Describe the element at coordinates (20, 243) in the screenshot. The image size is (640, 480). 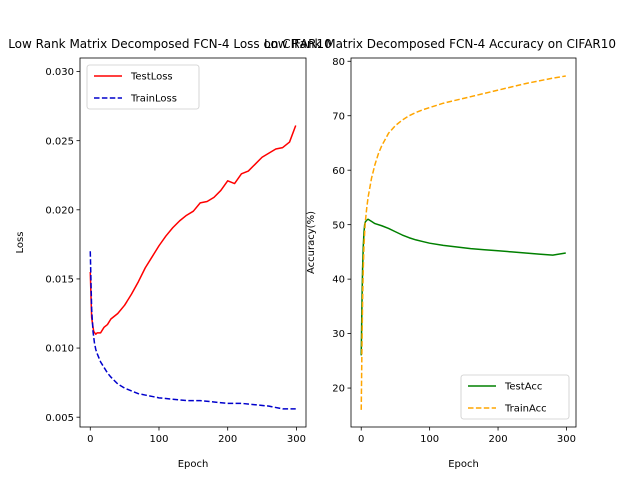
I see `y-axis-title: Loss` at that location.